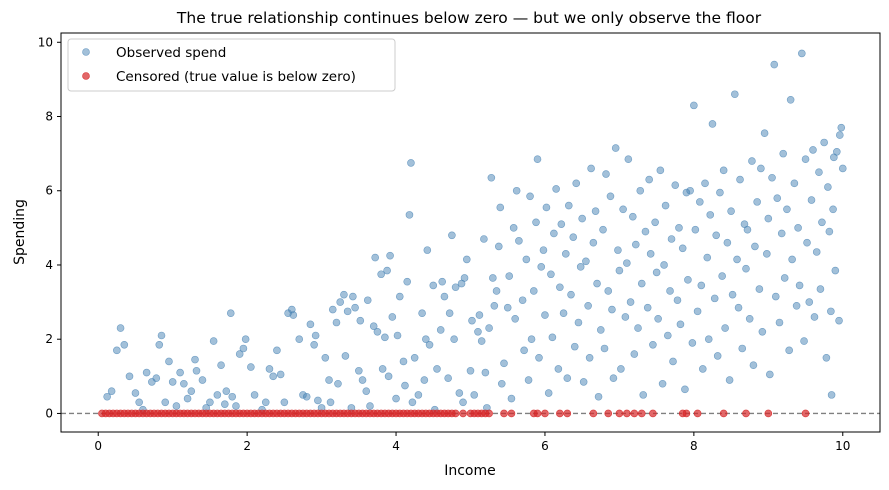 The image size is (889, 490). Describe the element at coordinates (472, 442) in the screenshot. I see `x-axis: 0 2 4 6 8 10` at that location.